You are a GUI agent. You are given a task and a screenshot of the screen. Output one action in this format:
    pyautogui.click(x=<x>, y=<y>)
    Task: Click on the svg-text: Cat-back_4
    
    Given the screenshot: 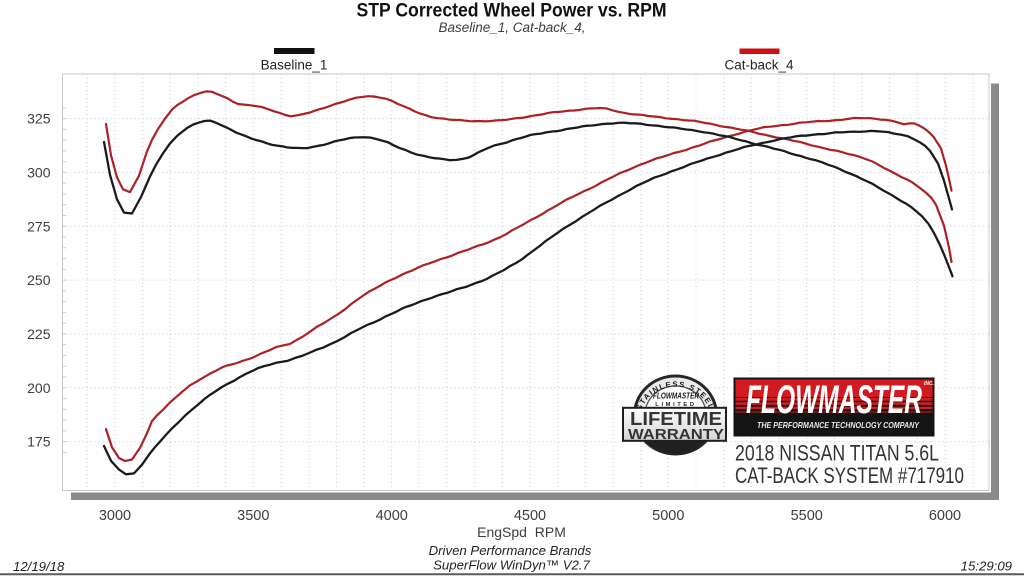 What is the action you would take?
    pyautogui.click(x=759, y=65)
    